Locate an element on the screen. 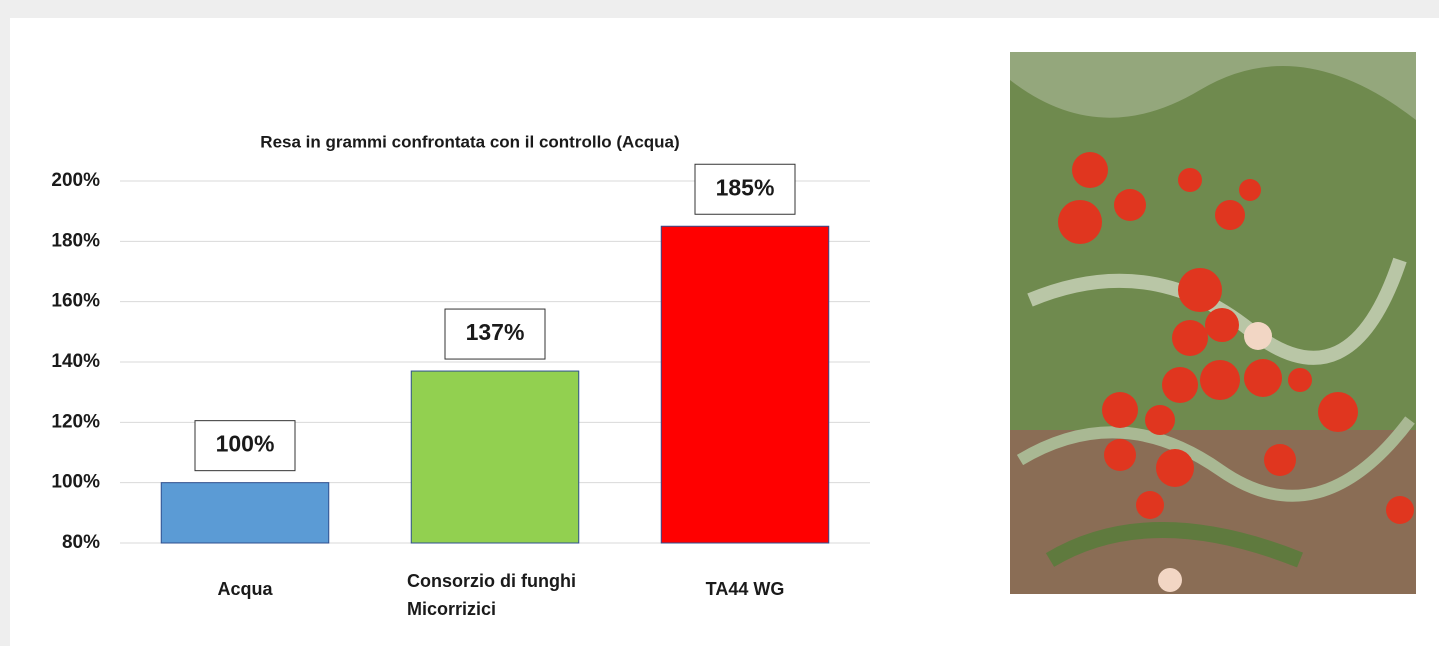  value-label: 137% is located at coordinates (495, 332).